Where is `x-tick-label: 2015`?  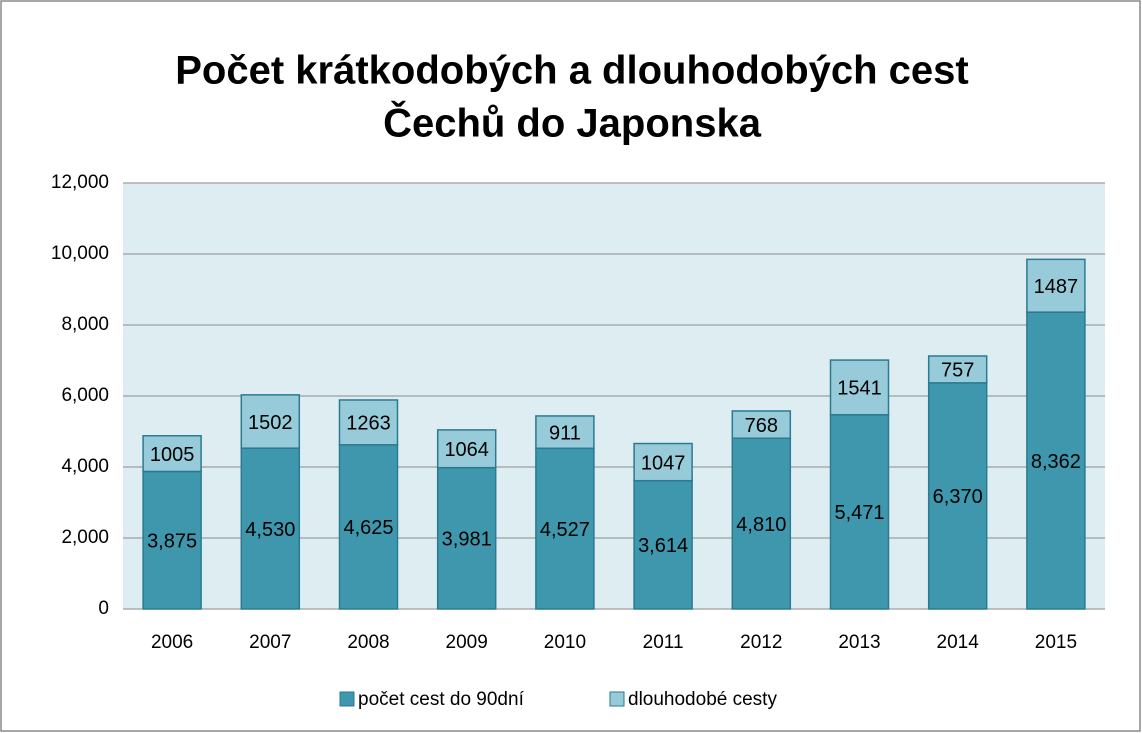
x-tick-label: 2015 is located at coordinates (1056, 642).